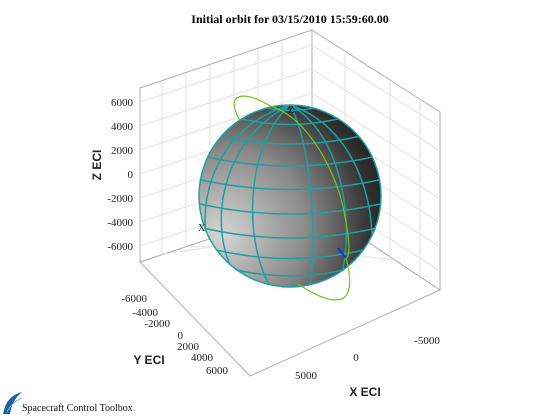 The image size is (560, 420). What do you see at coordinates (310, 203) in the screenshot?
I see `orbit-front` at bounding box center [310, 203].